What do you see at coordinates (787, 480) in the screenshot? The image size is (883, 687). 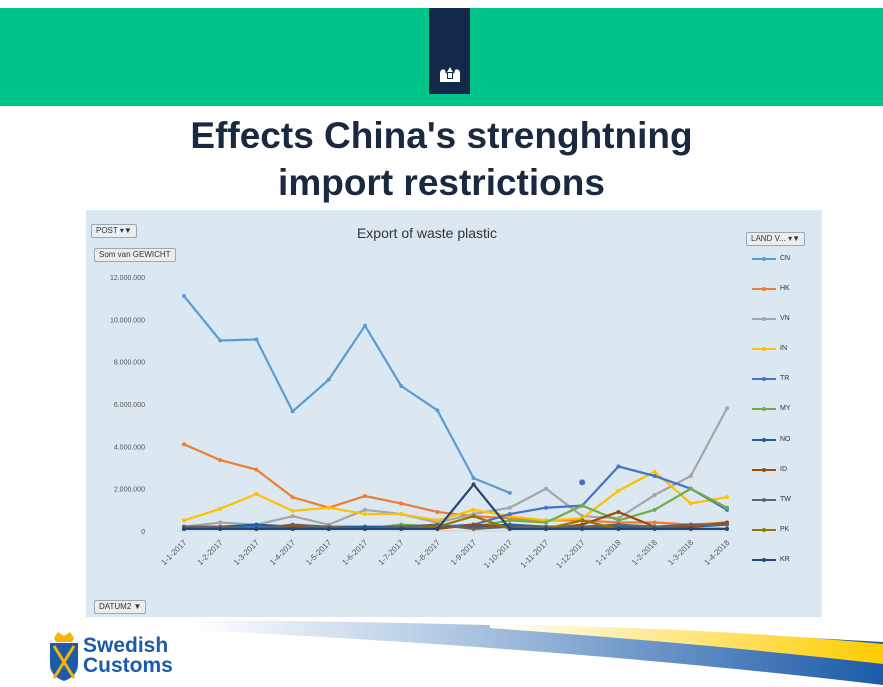 I see `legend-item-id: ID` at bounding box center [787, 480].